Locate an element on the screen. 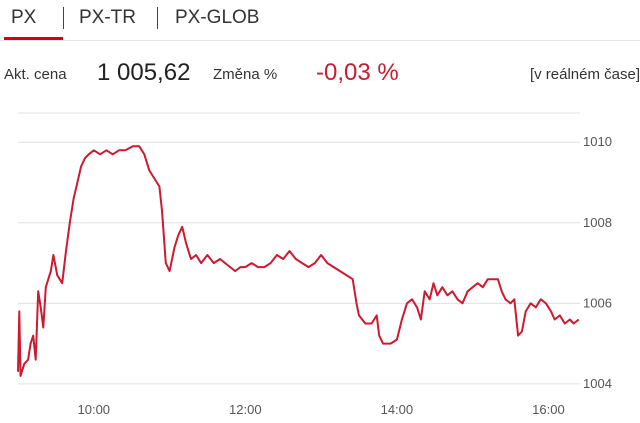 The height and width of the screenshot is (423, 640). price-label: Akt. cena is located at coordinates (35, 74).